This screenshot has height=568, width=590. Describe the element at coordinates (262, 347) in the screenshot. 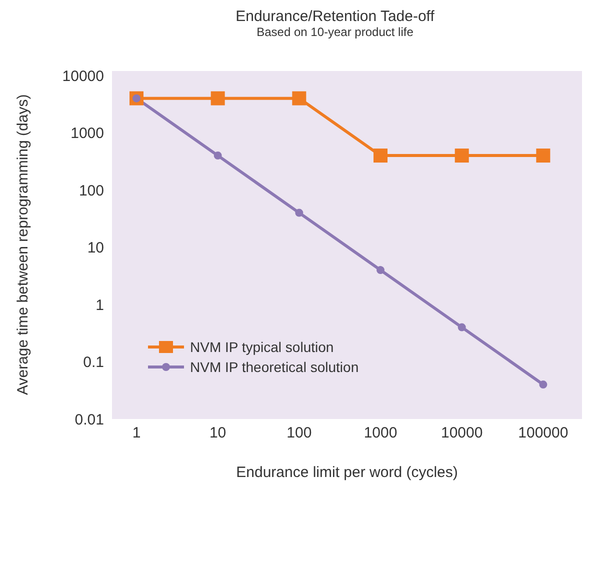

I see `legend-label: NVM IP typical solution` at that location.